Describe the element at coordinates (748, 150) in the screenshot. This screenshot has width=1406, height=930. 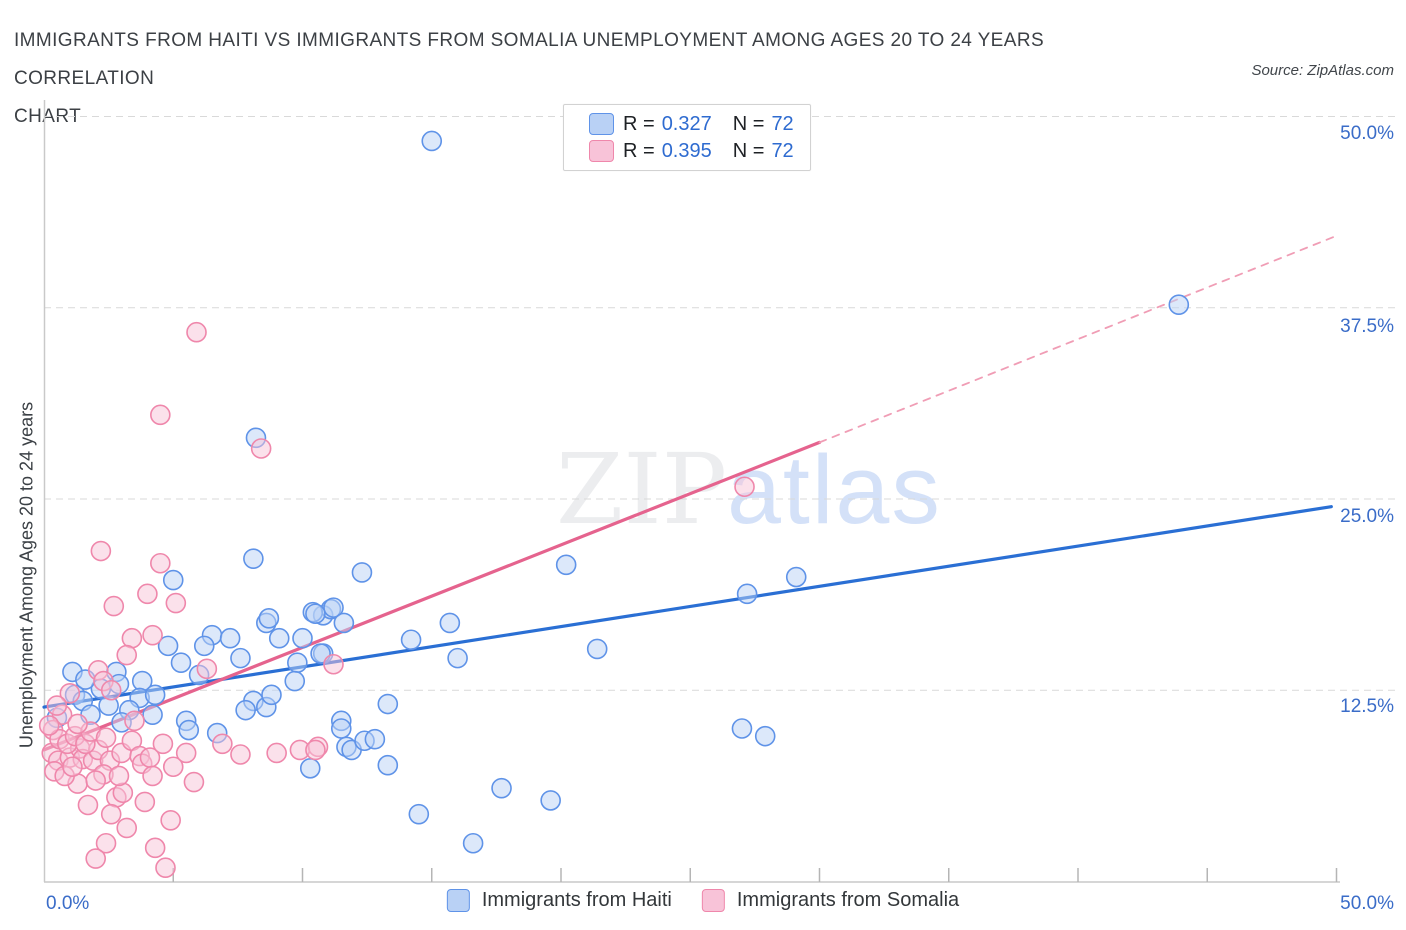
I see `n-label: N =` at that location.